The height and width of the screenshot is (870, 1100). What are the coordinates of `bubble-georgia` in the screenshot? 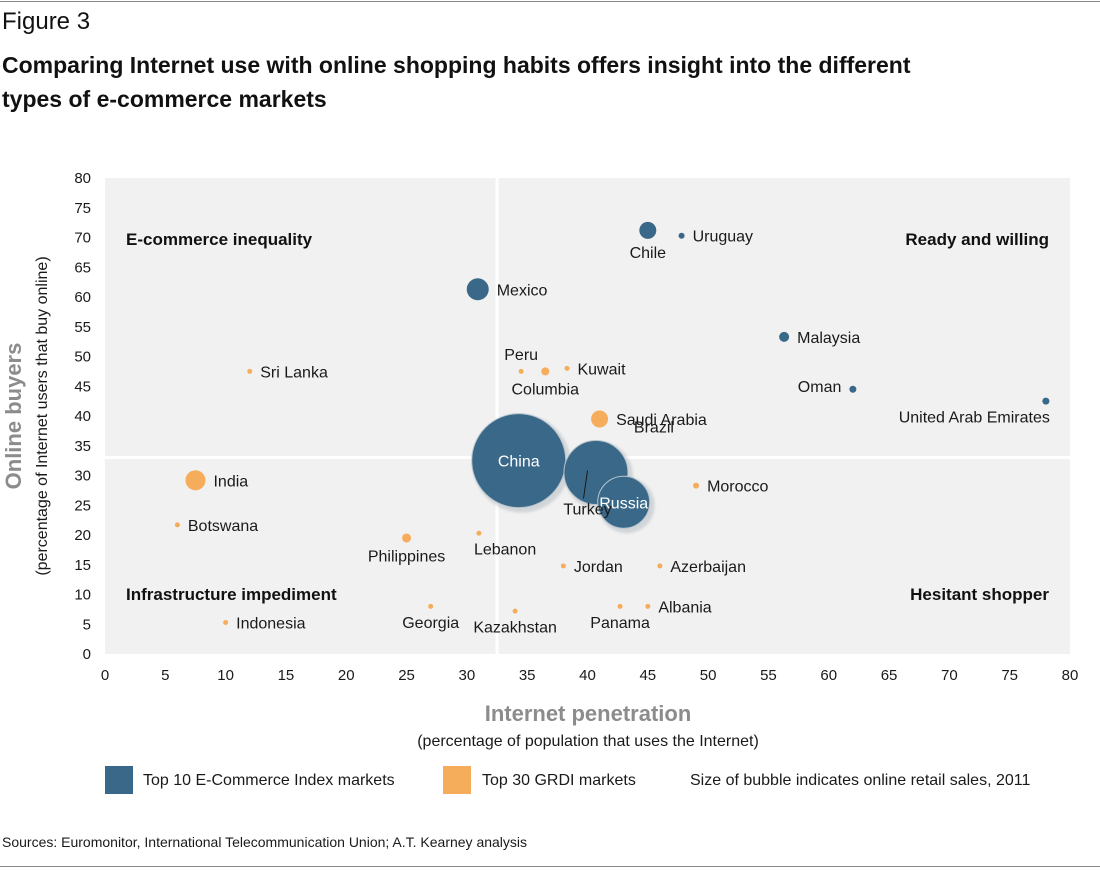 It's located at (431, 606).